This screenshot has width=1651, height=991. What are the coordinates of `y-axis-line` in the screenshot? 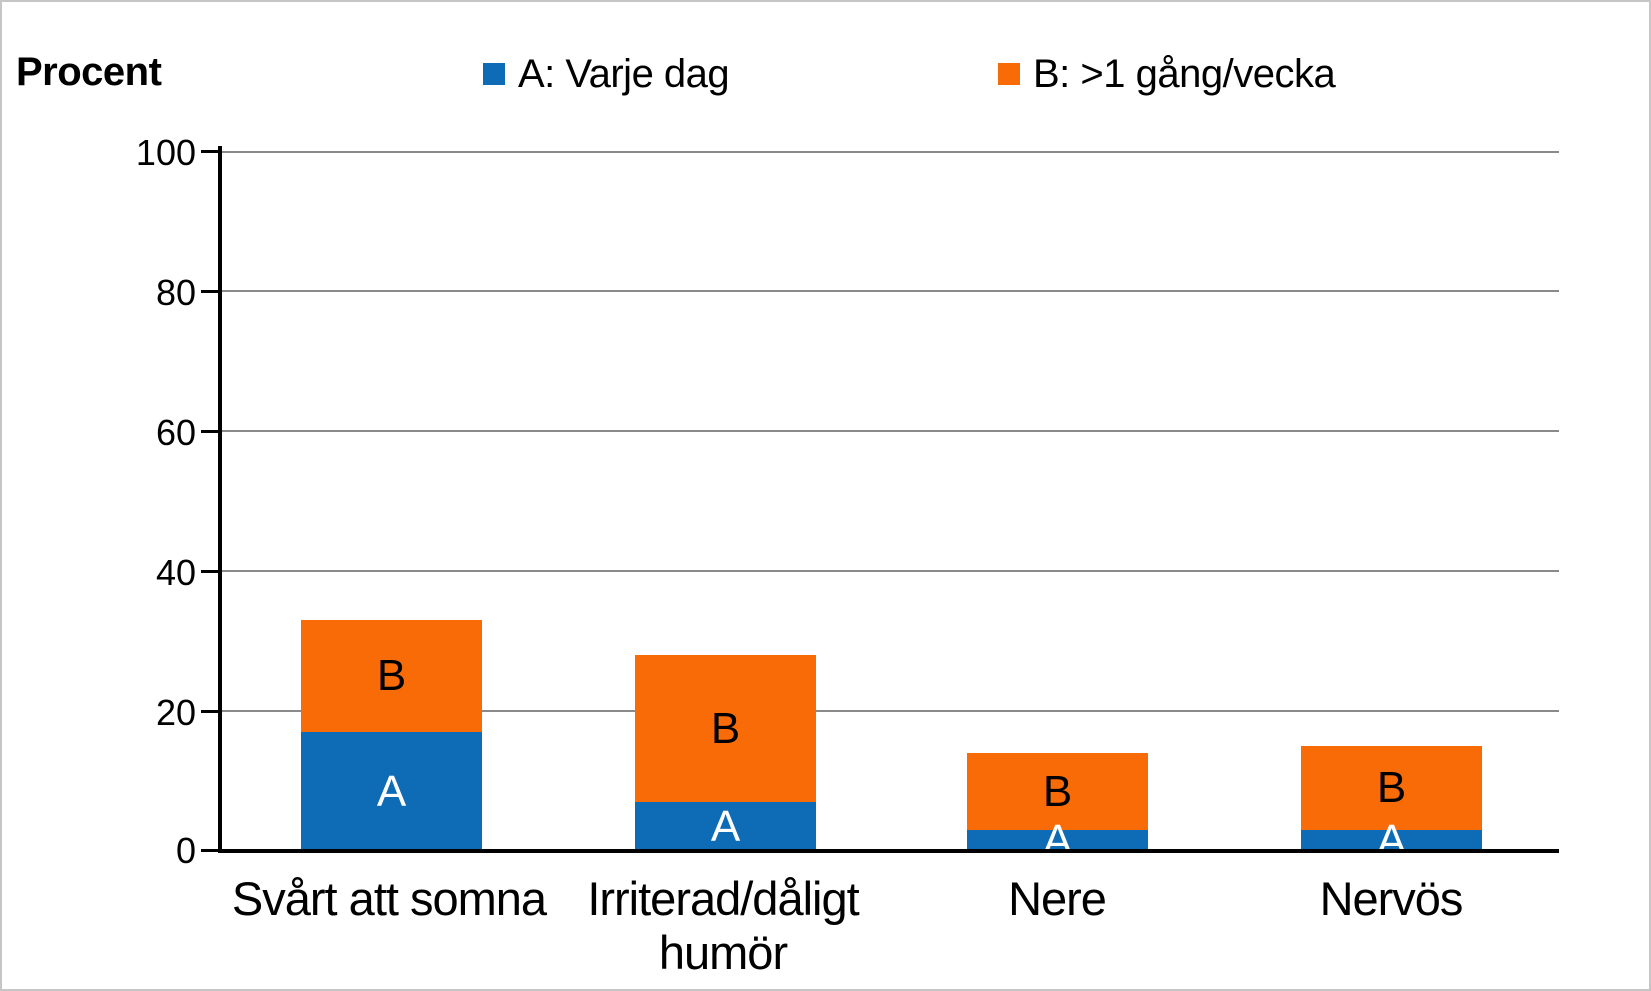 It's located at (220, 499).